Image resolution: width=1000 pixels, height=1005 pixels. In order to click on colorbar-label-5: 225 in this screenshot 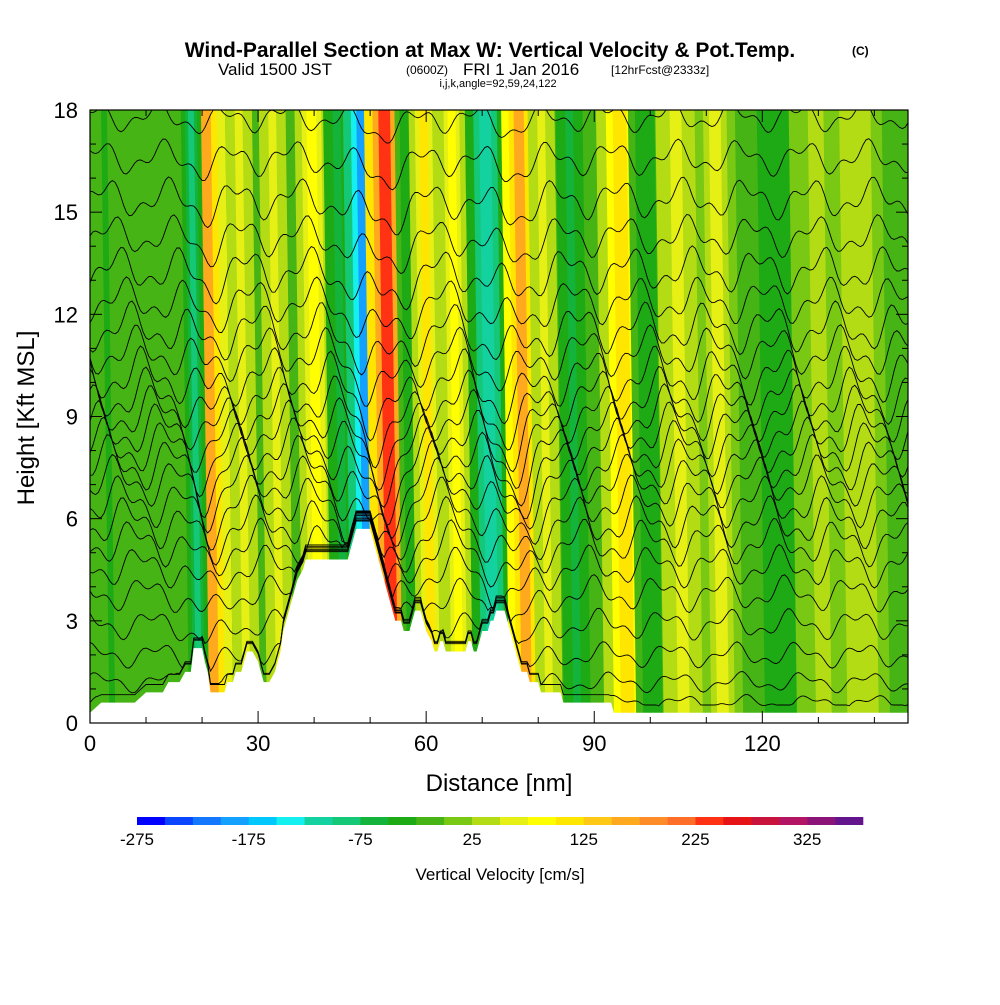, I will do `click(695, 839)`.